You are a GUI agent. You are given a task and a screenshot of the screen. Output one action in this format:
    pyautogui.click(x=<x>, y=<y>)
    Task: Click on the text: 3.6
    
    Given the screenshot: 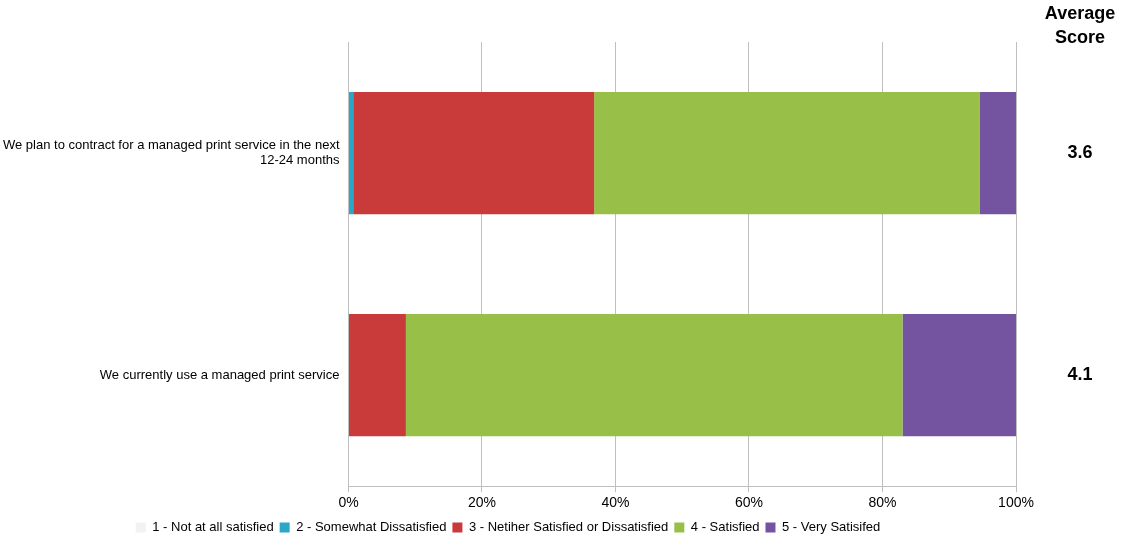 What is the action you would take?
    pyautogui.click(x=1080, y=152)
    